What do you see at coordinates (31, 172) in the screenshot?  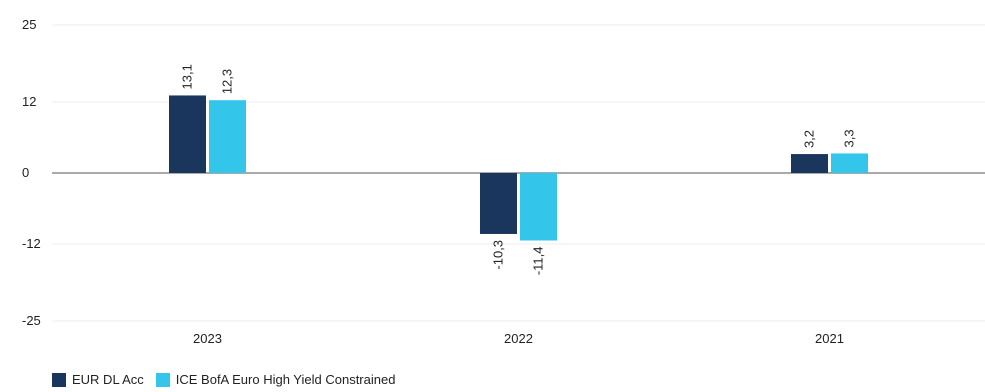 I see `y-axis-ticks: 25 12 0 -12 -25` at bounding box center [31, 172].